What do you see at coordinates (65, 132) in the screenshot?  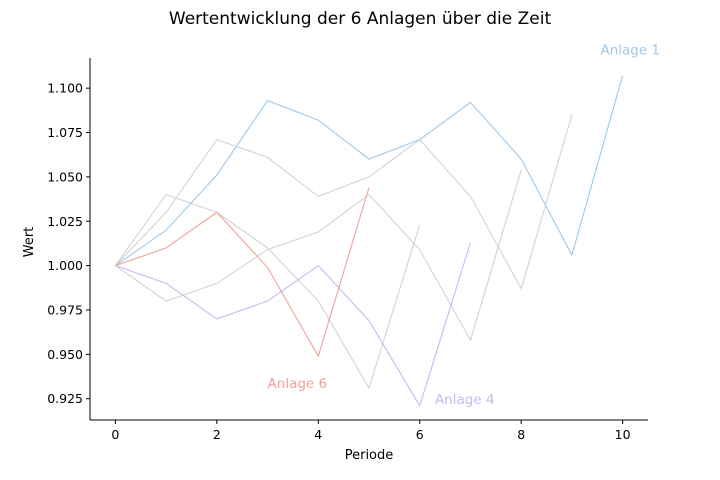 I see `y-tick-label: 1.075` at bounding box center [65, 132].